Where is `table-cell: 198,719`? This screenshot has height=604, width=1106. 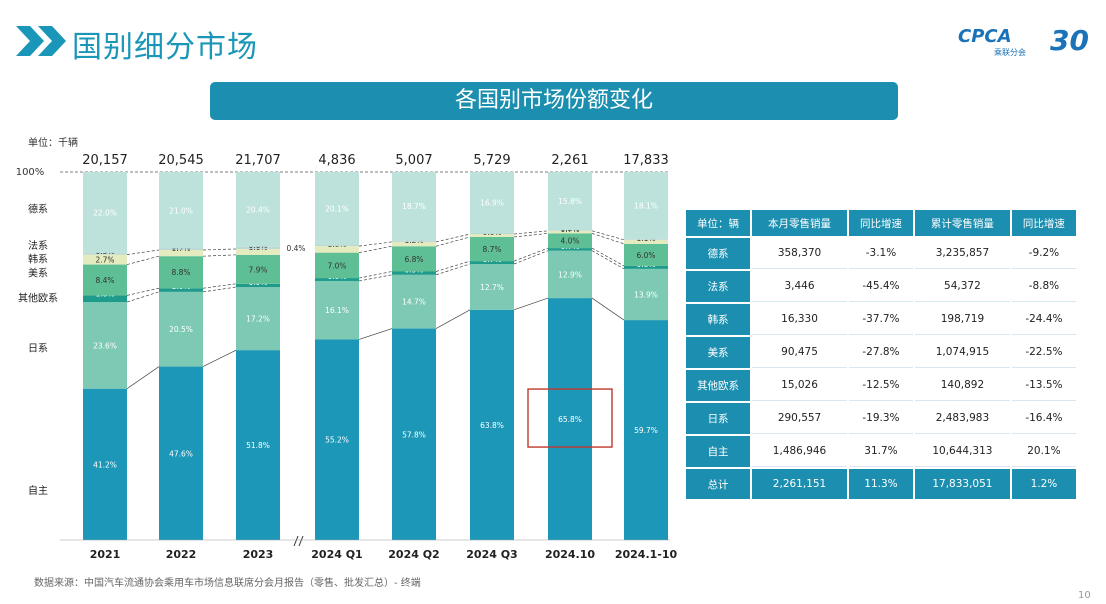
table-cell: 198,719 is located at coordinates (962, 319).